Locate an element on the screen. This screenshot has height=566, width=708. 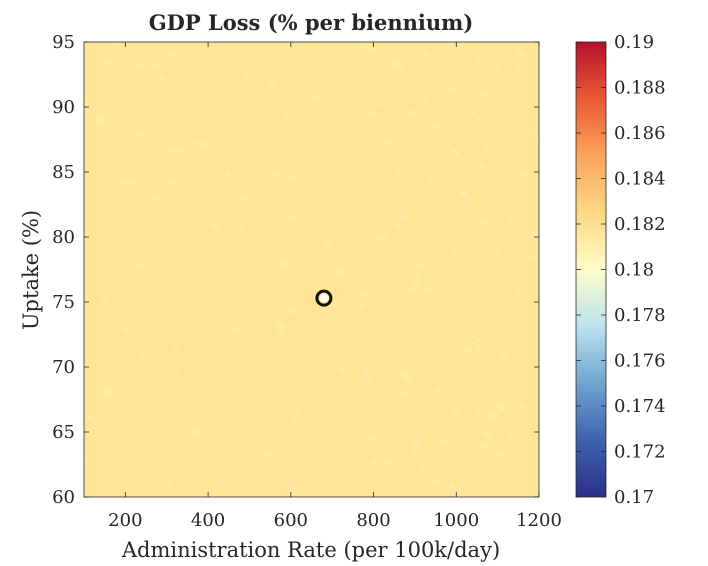
x-tick-label: 800 is located at coordinates (373, 520).